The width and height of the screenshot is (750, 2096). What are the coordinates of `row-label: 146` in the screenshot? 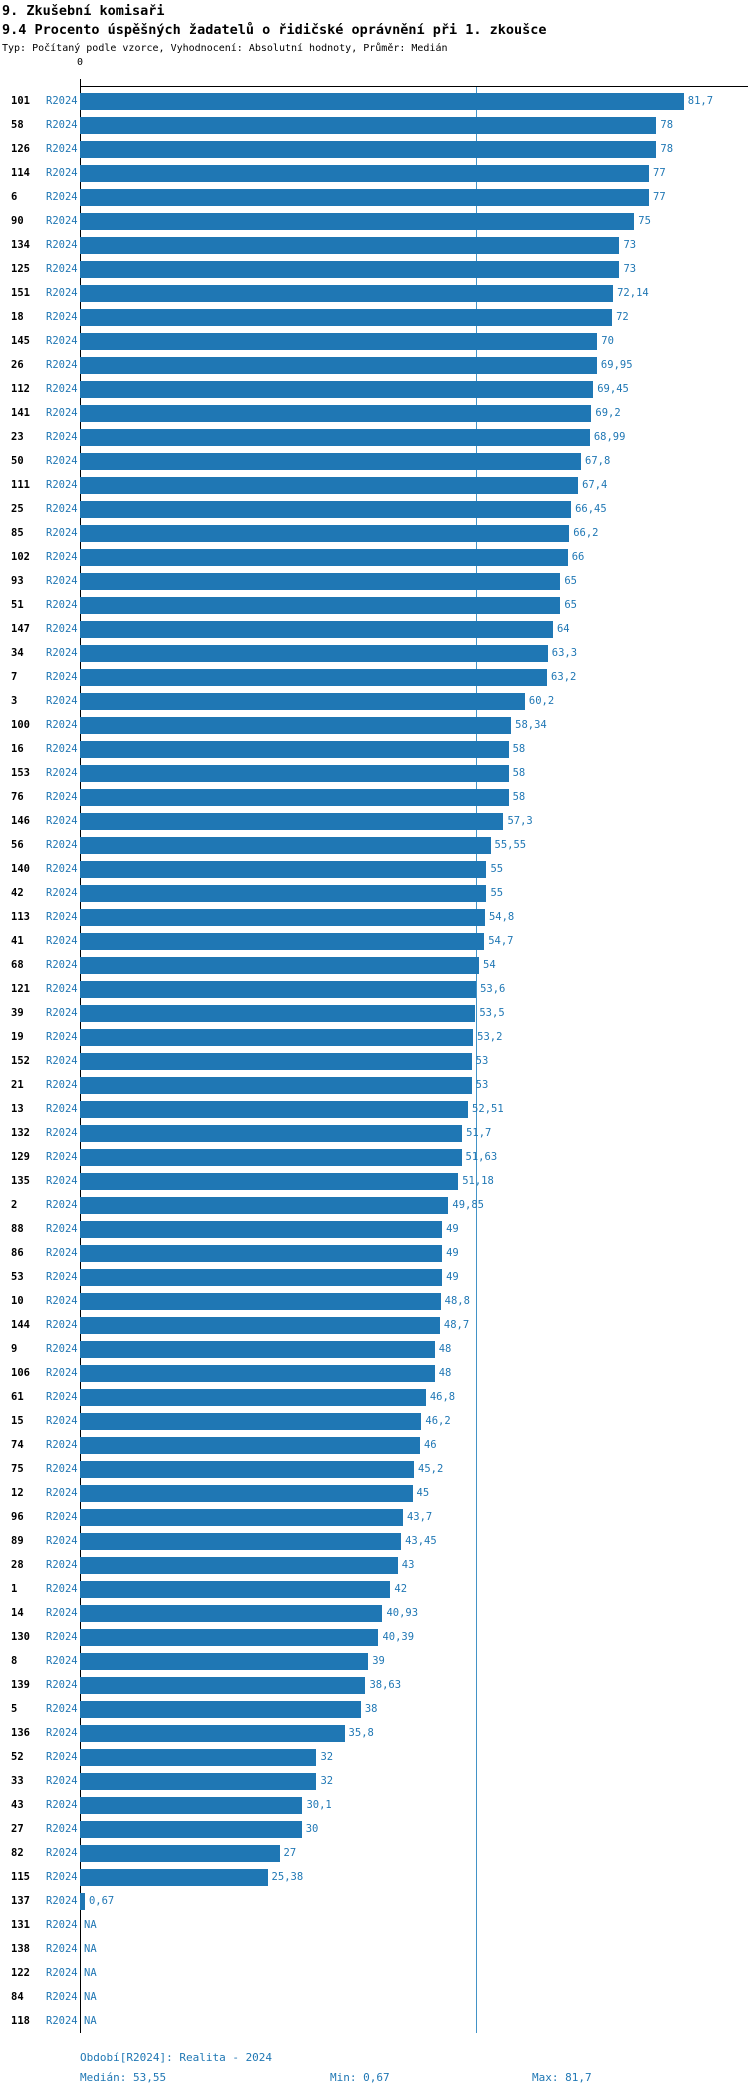 It's located at (20, 821).